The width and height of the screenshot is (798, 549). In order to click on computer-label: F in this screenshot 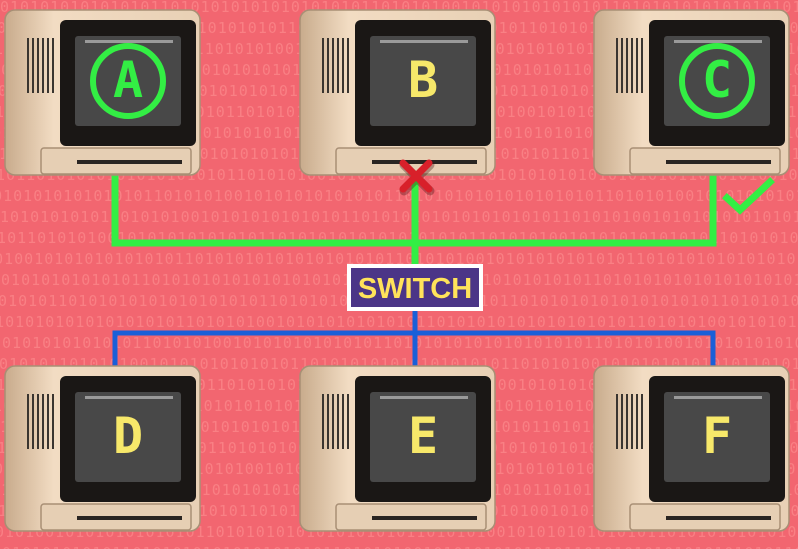, I will do `click(717, 436)`.